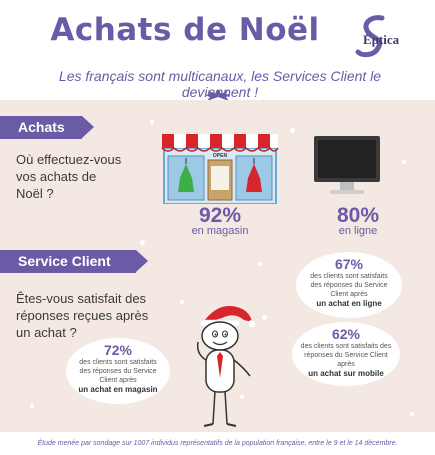 The image size is (435, 455). I want to click on bubble-mobile-pct: 62%, so click(346, 334).